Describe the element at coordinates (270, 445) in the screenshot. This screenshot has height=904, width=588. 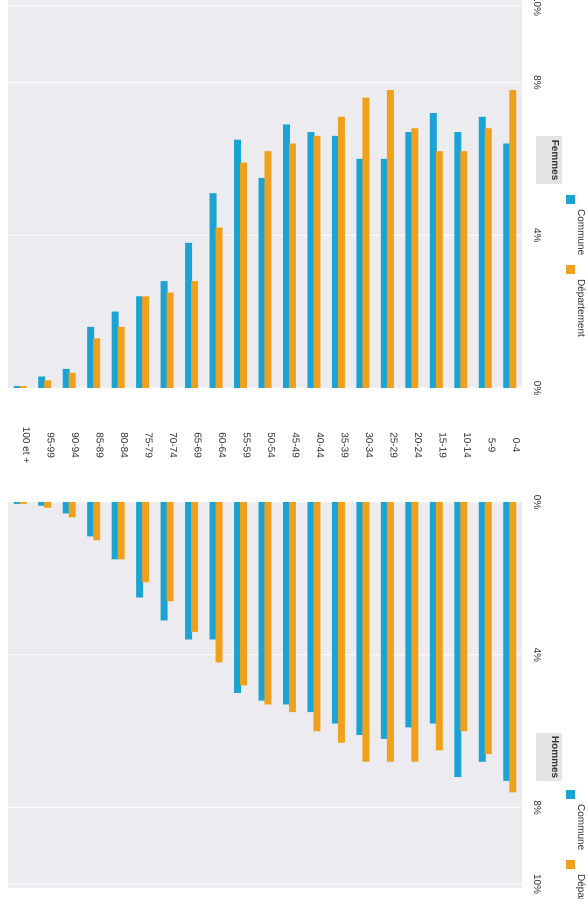
I see `age-group-label: 50-54` at that location.